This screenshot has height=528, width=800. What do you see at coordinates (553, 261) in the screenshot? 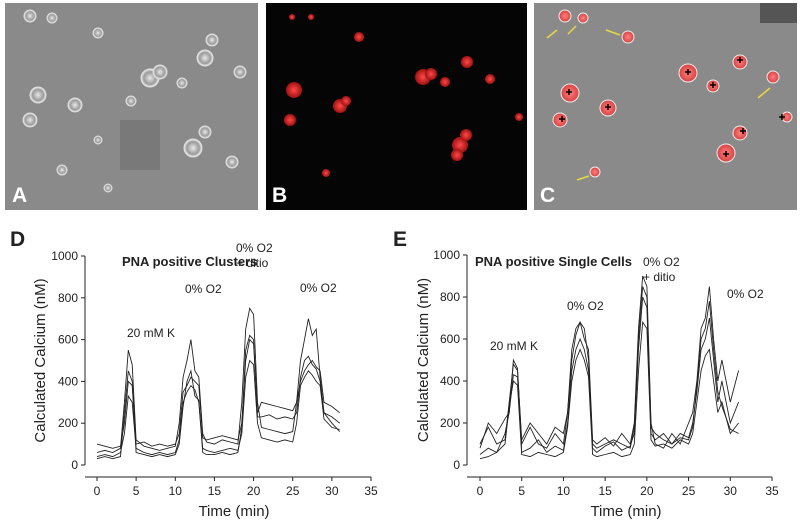
I see `chart-title: PNA positive Single Cells` at bounding box center [553, 261].